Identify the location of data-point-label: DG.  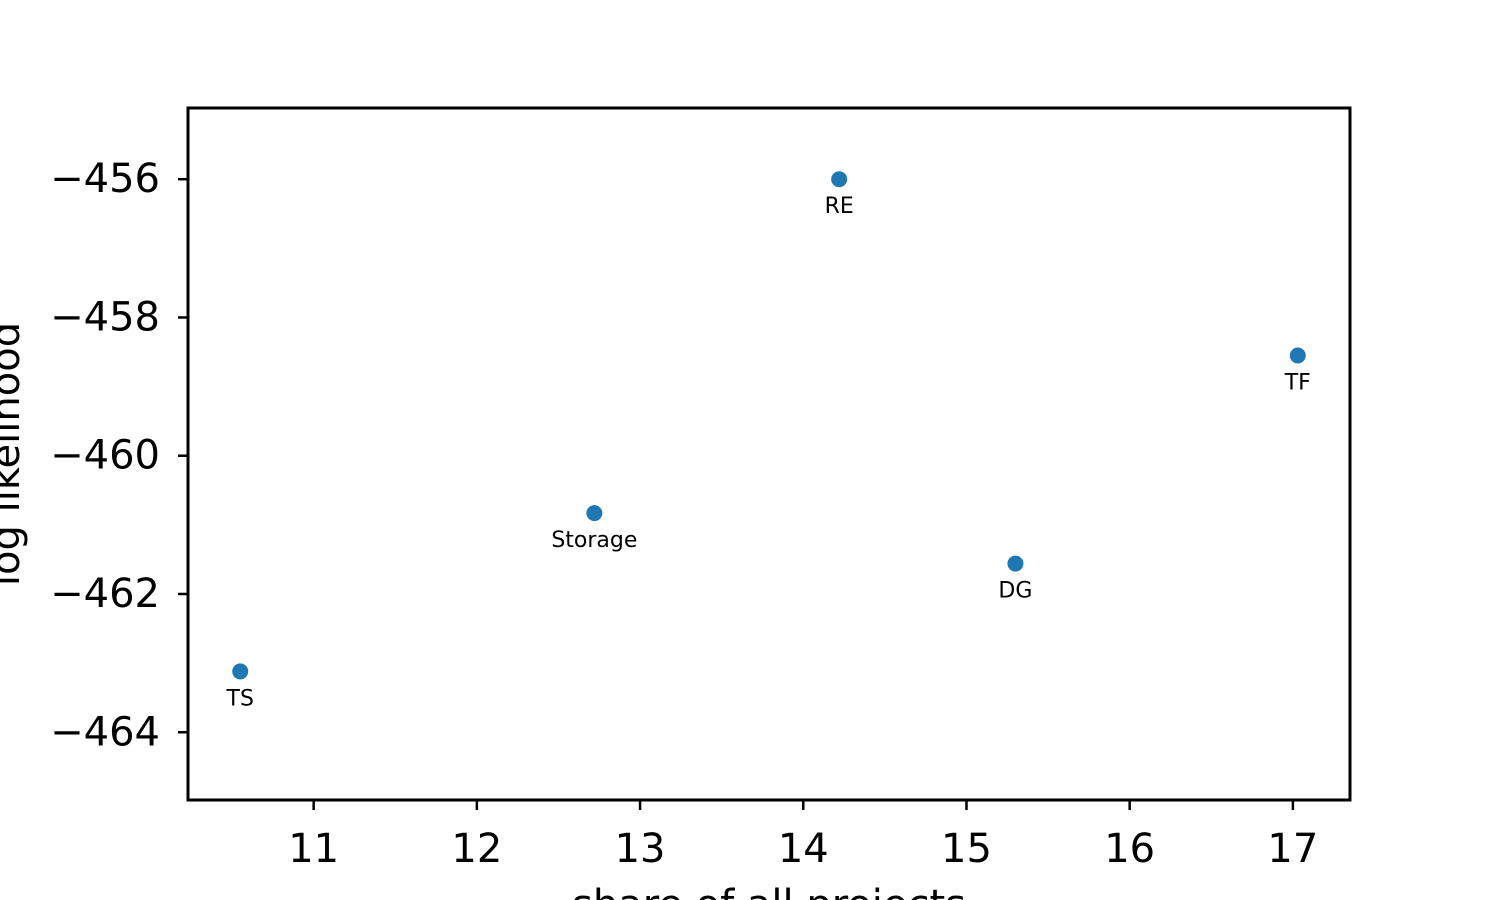
(1015, 591).